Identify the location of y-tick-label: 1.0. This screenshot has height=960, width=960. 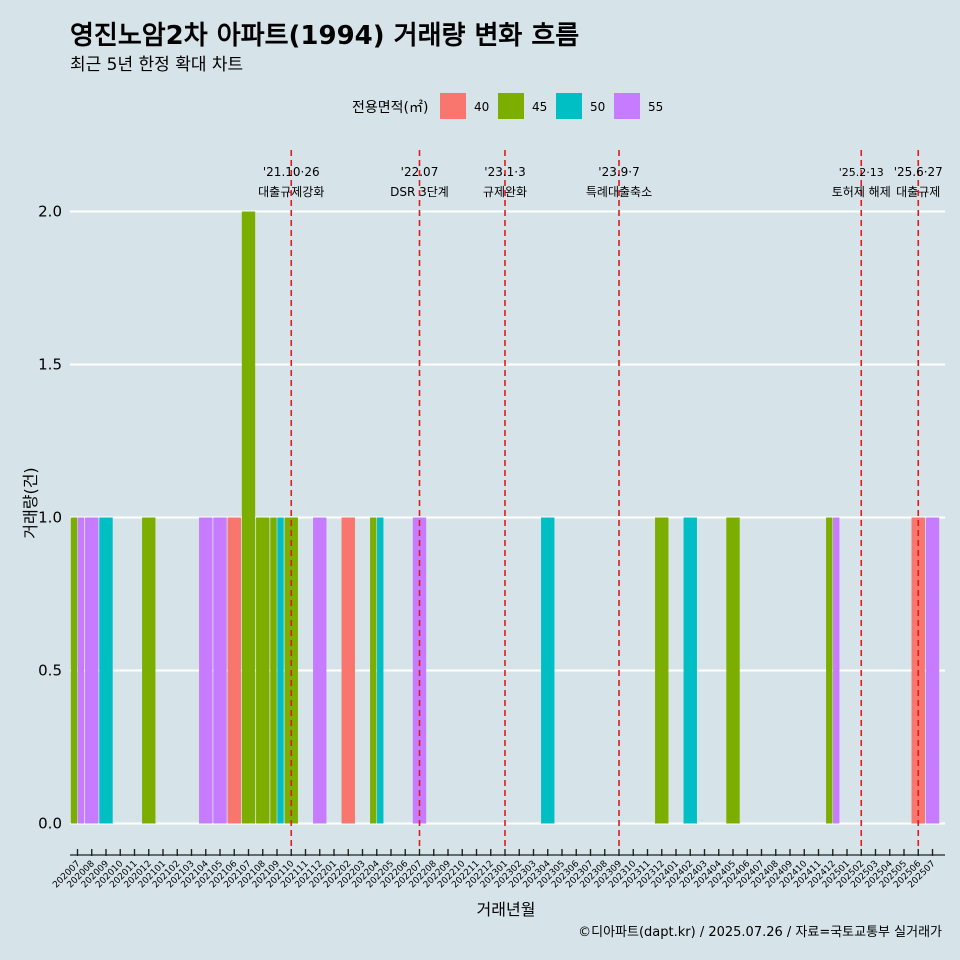
(50, 518).